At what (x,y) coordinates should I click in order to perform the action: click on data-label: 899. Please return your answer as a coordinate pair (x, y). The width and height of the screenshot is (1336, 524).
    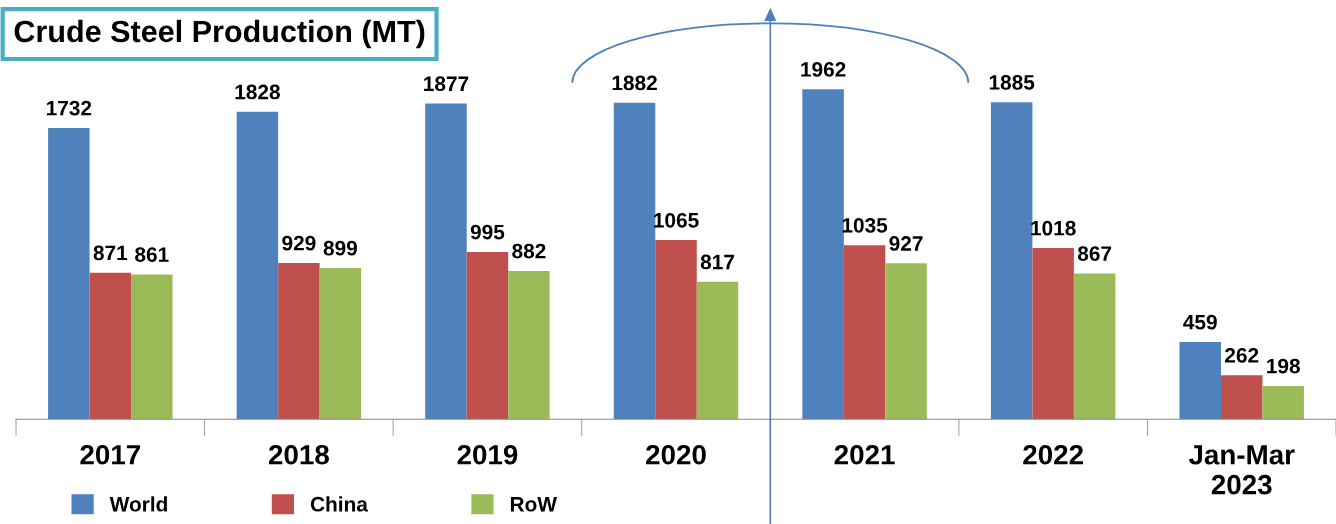
    Looking at the image, I should click on (340, 248).